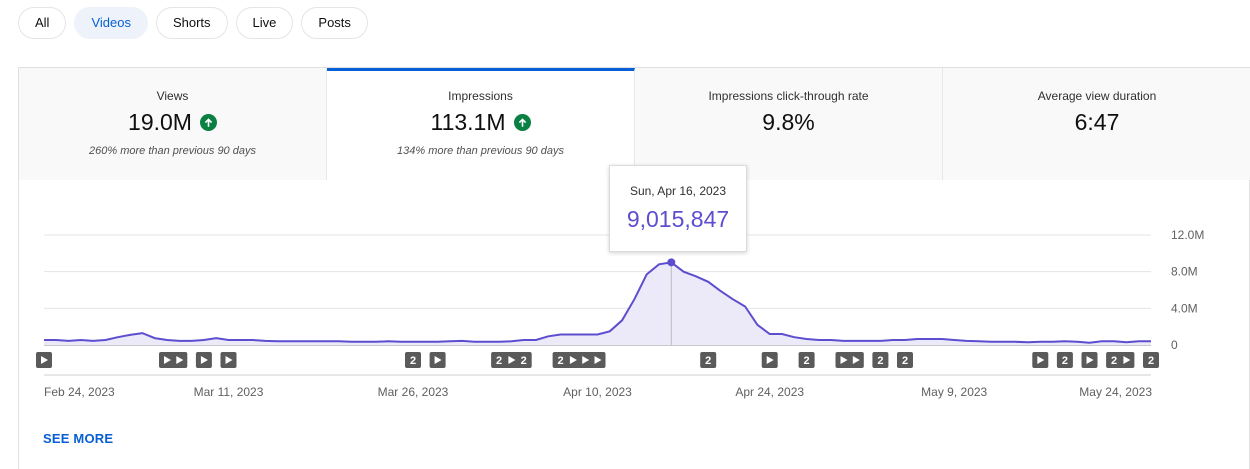 The image size is (1250, 469). Describe the element at coordinates (788, 96) in the screenshot. I see `metric-label: Impressions click-through rate` at that location.